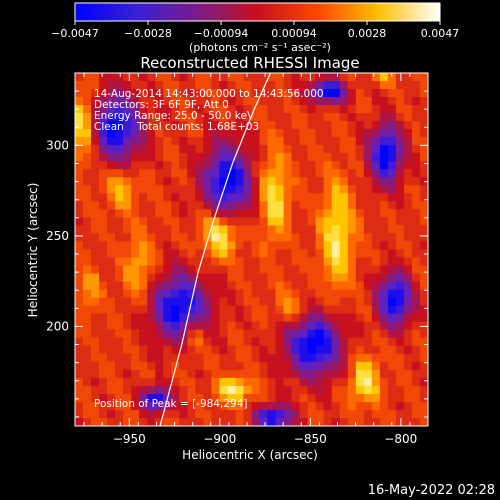 Image resolution: width=500 pixels, height=500 pixels. Describe the element at coordinates (171, 404) in the screenshot. I see `peak-position-label: Position of Peak = [-984,294]` at that location.